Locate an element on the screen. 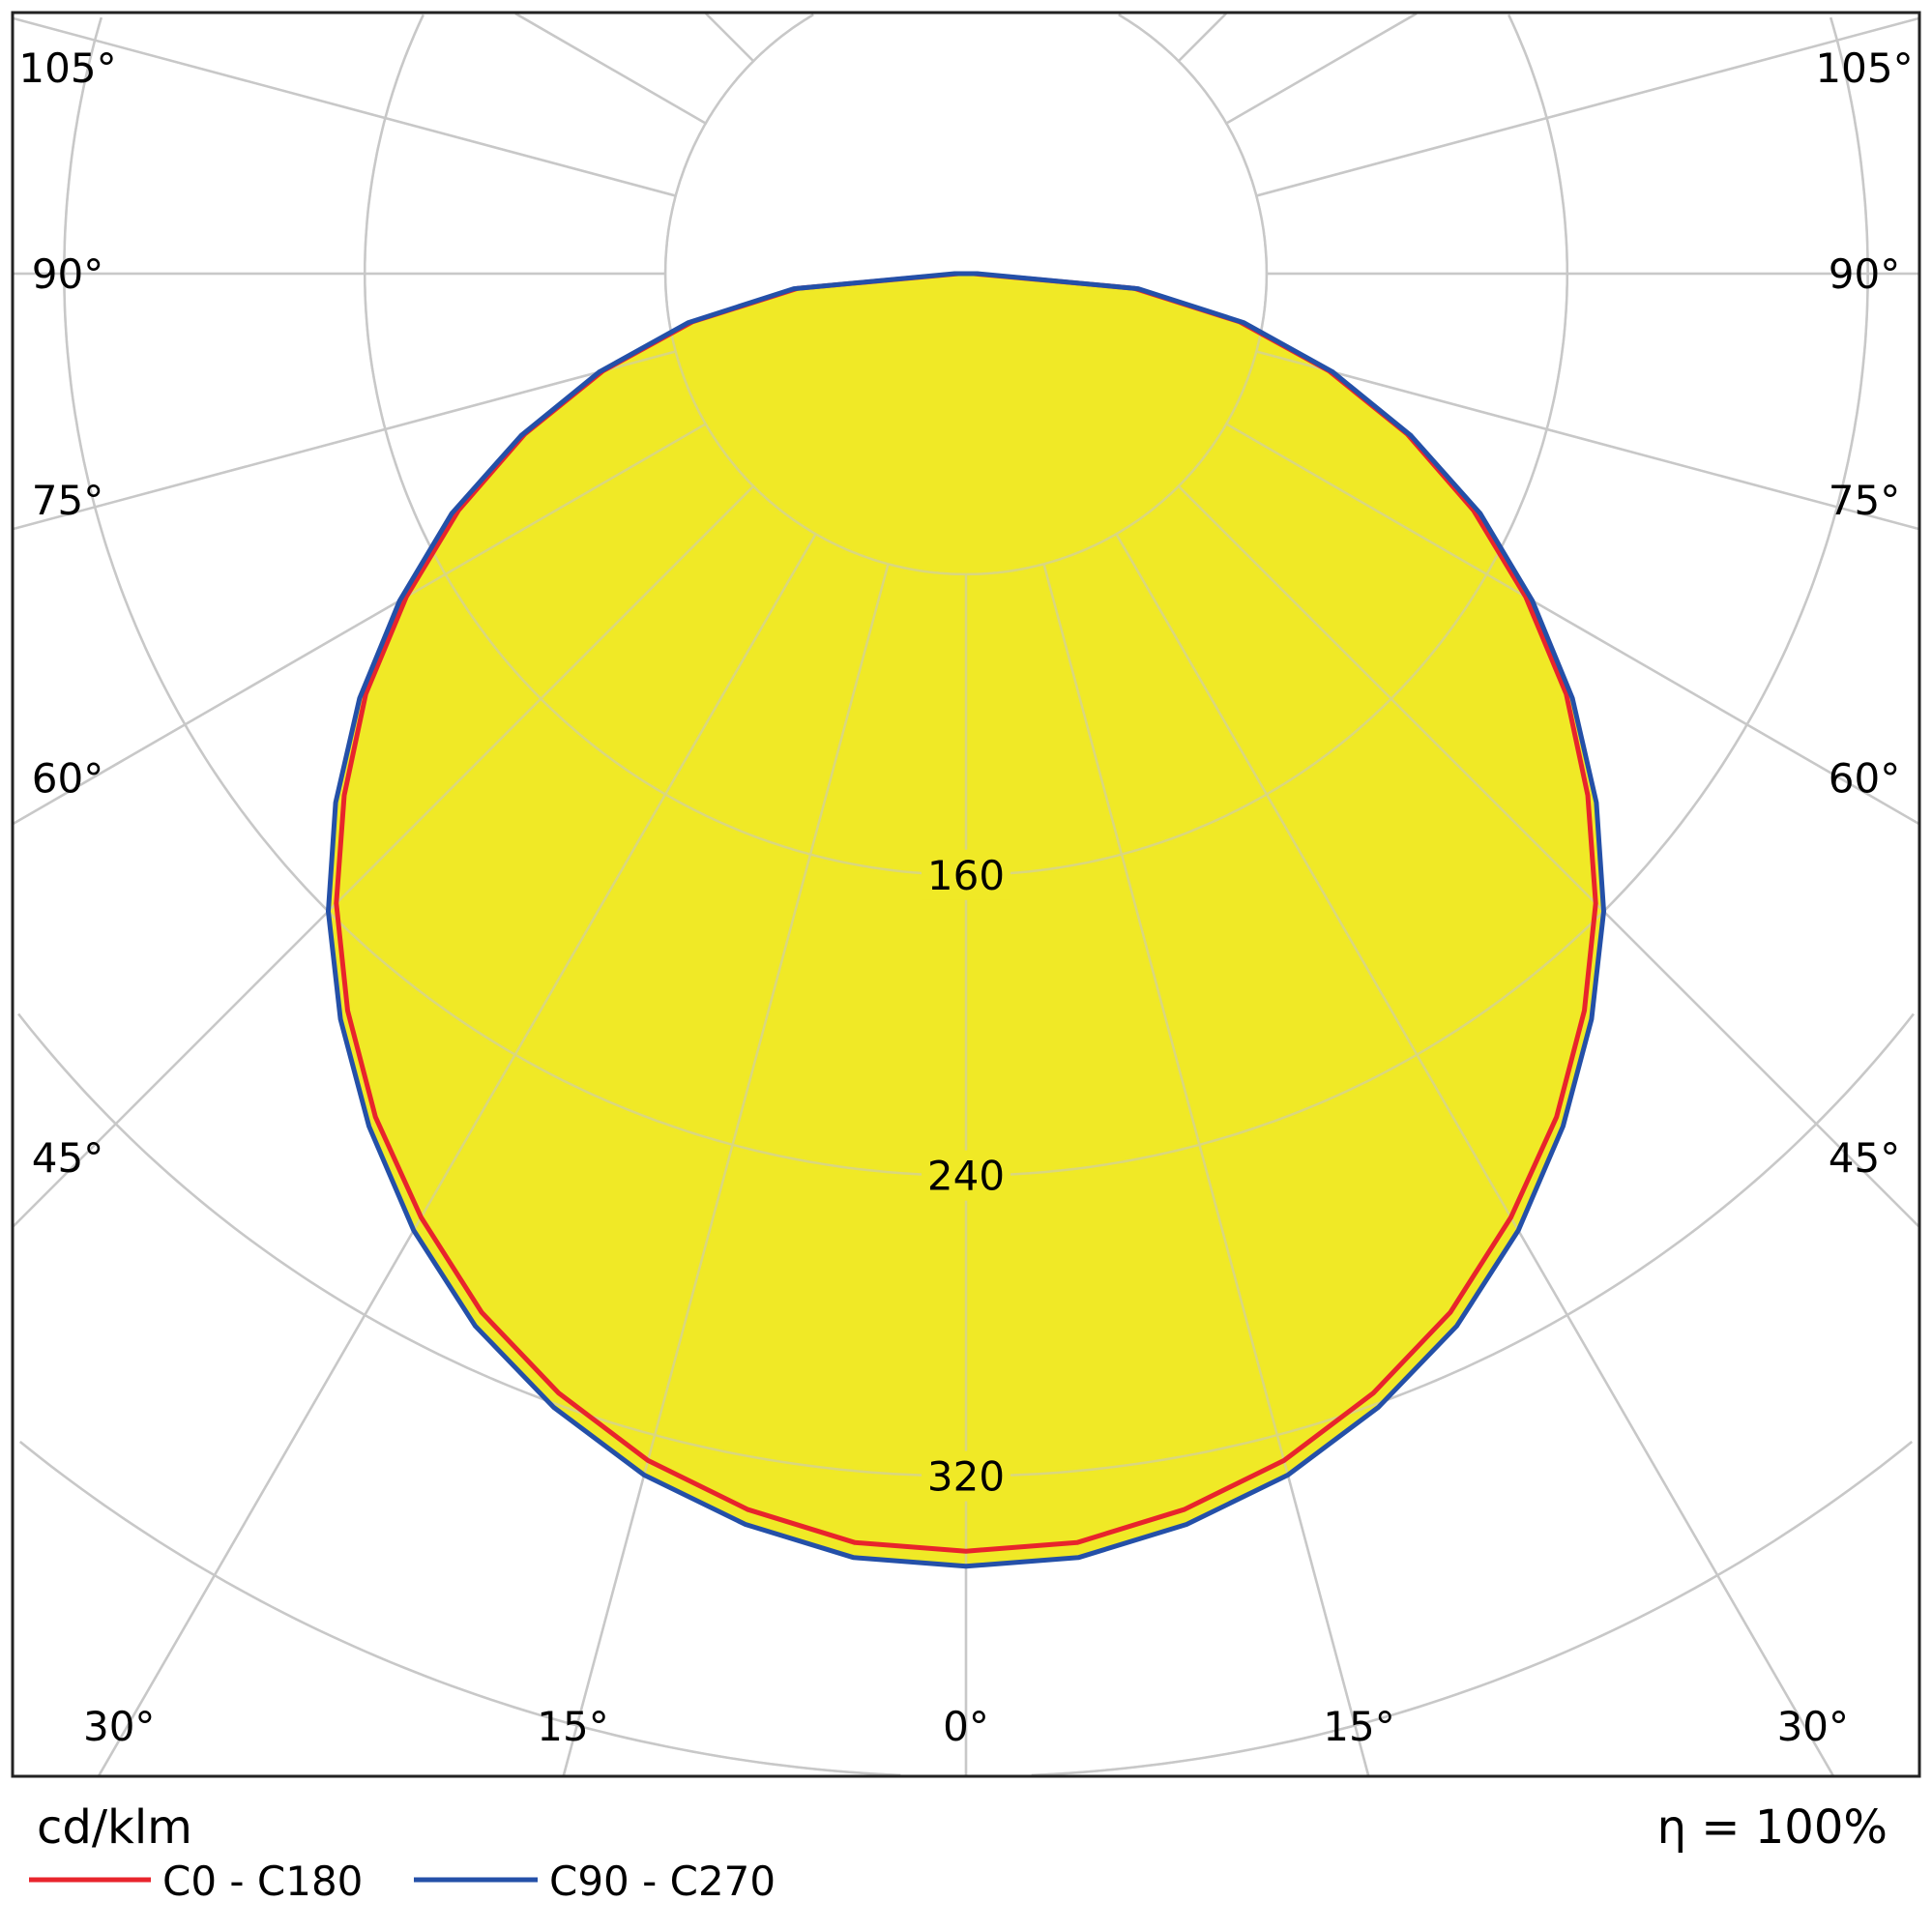  radial-label-320: 320 is located at coordinates (966, 1477).